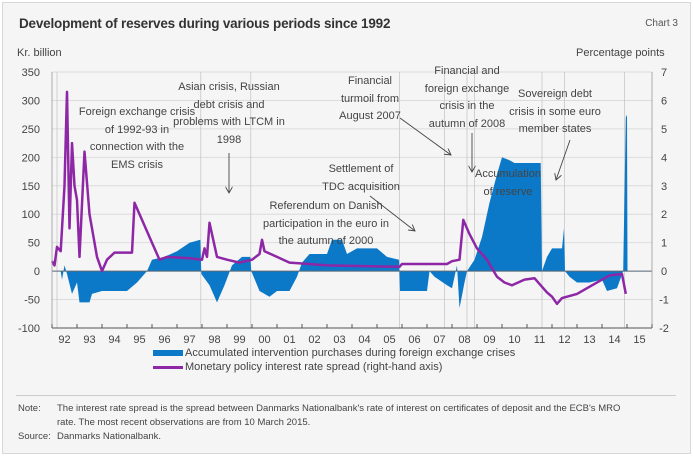  Describe the element at coordinates (229, 87) in the screenshot. I see `annotation-line: Asian crisis, Russian` at that location.